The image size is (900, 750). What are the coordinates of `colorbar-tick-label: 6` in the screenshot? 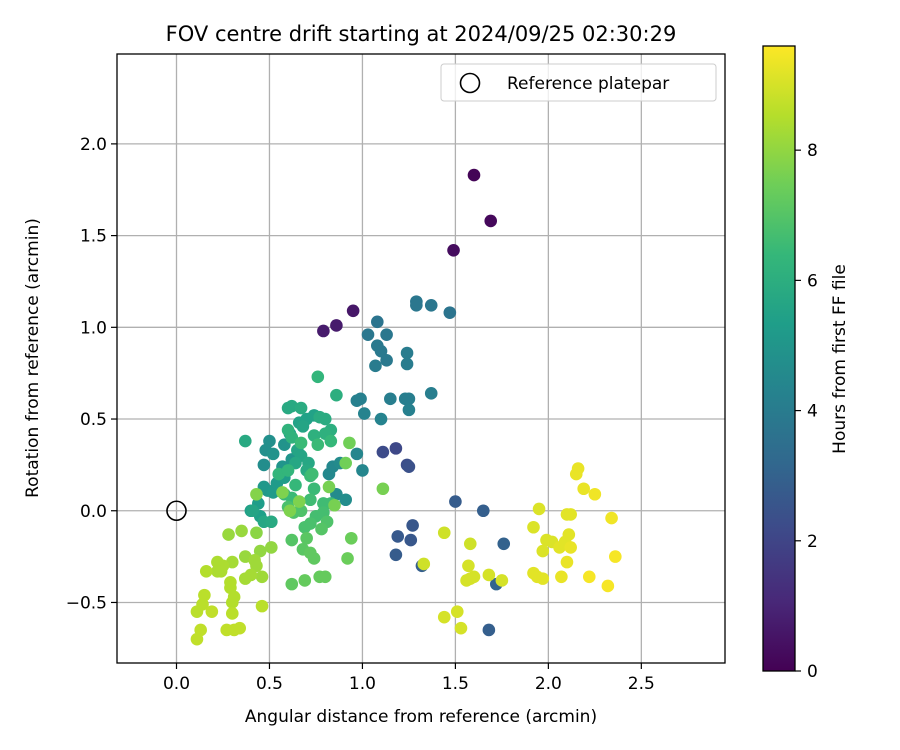 It's located at (812, 281).